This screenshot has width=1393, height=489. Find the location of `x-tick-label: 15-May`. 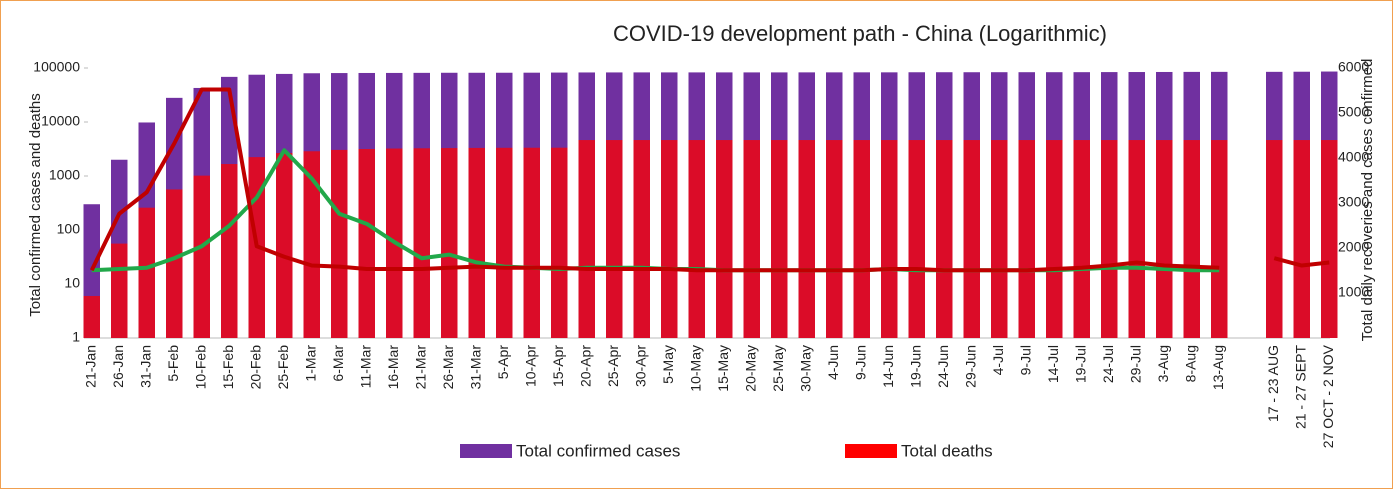

x-tick-label: 15-May is located at coordinates (723, 368).